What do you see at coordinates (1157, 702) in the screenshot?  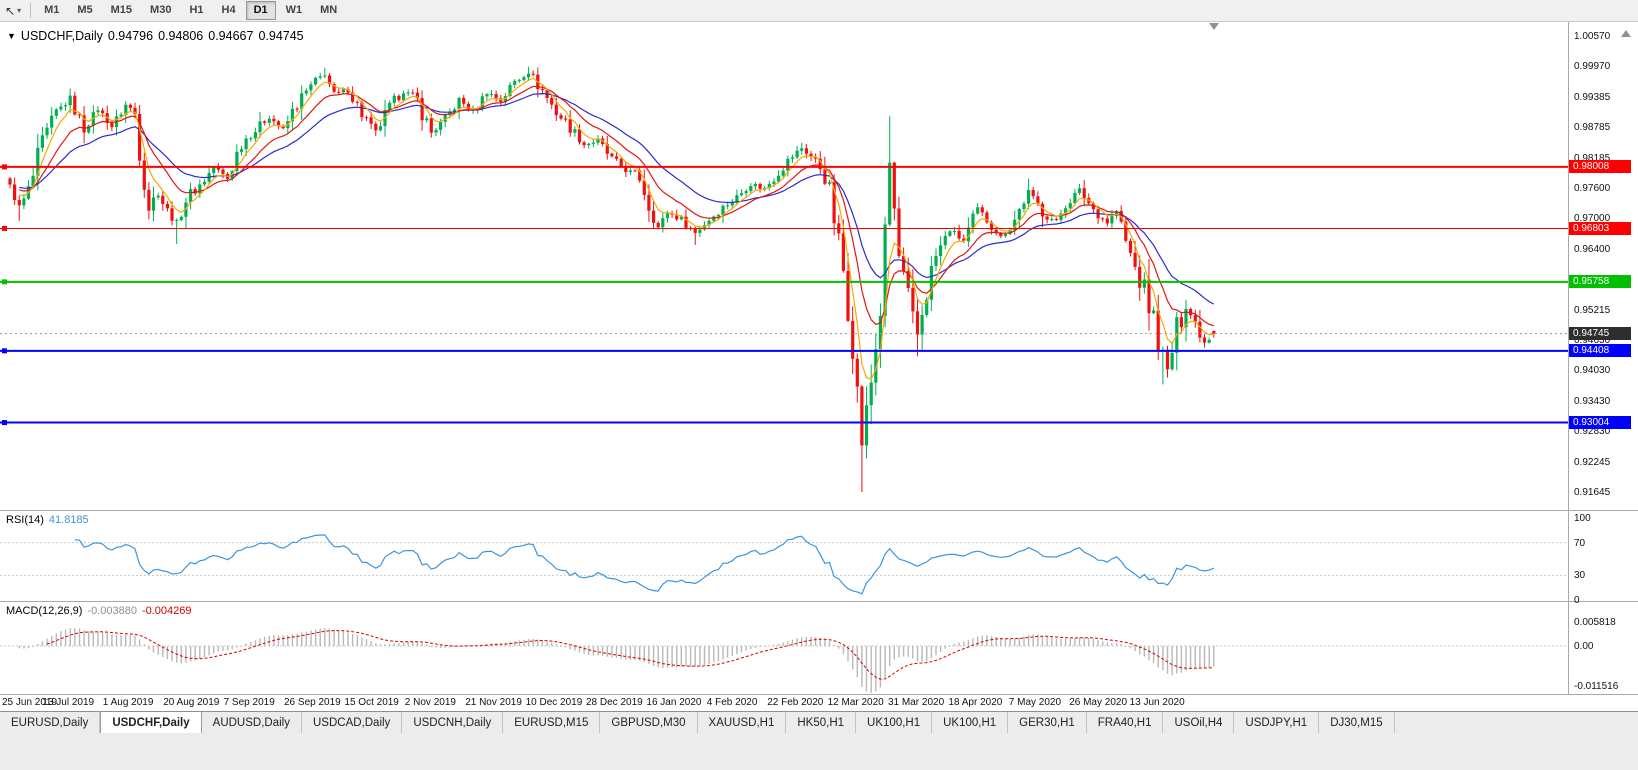 I see `date-axis-label: 13 Jun 2020` at bounding box center [1157, 702].